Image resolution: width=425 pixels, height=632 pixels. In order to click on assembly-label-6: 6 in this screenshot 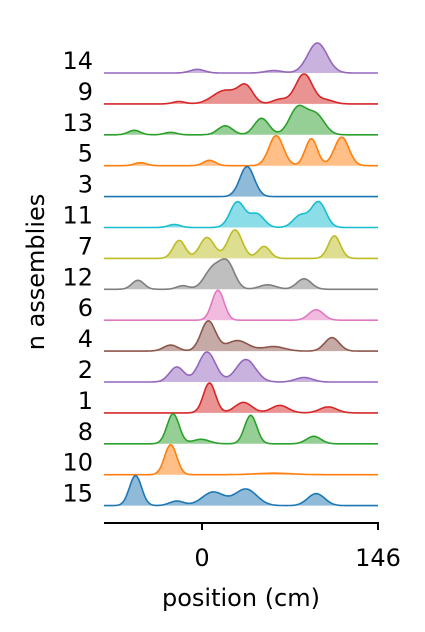, I will do `click(85, 308)`.